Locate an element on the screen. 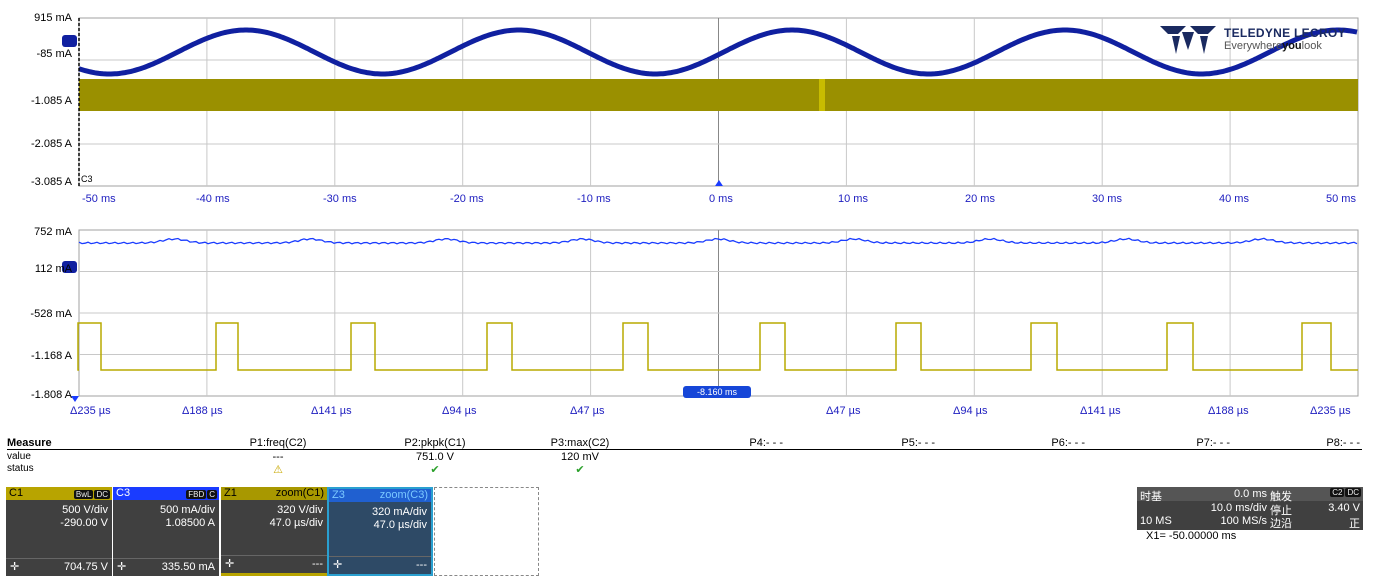 This screenshot has height=576, width=1380. measure-divider is located at coordinates (684, 449).